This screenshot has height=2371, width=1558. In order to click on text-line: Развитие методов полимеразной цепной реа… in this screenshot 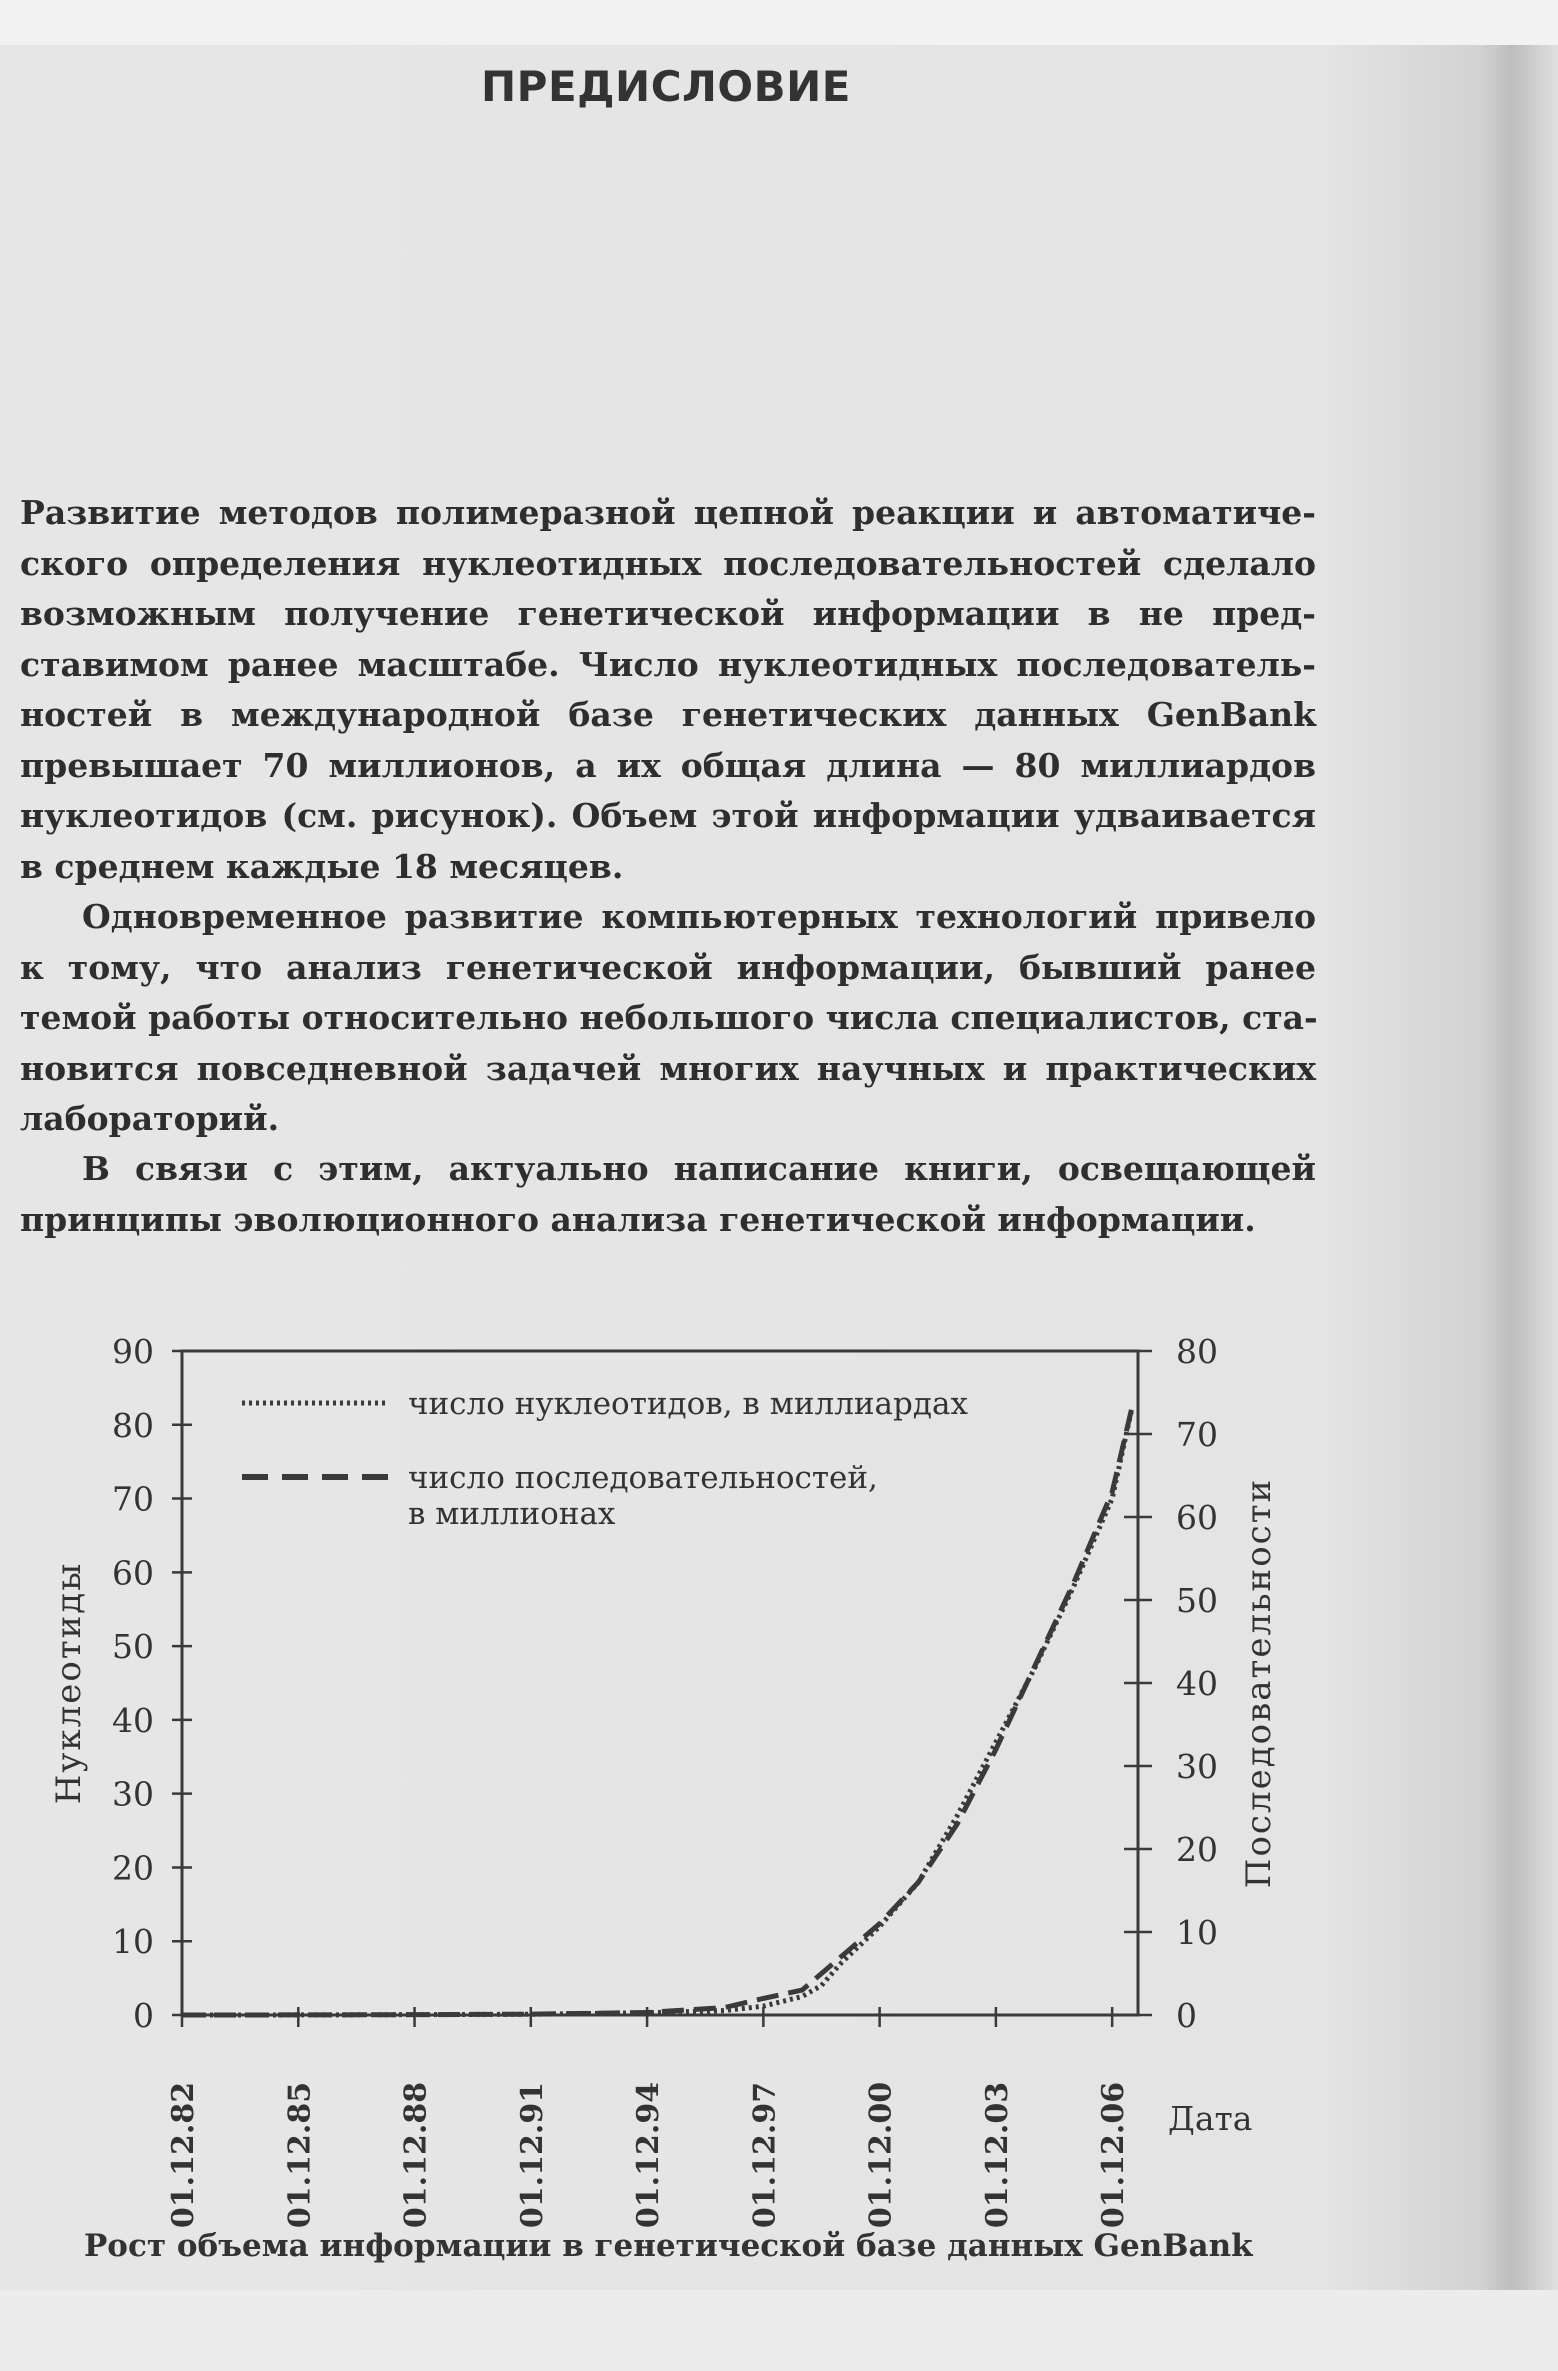, I will do `click(668, 512)`.